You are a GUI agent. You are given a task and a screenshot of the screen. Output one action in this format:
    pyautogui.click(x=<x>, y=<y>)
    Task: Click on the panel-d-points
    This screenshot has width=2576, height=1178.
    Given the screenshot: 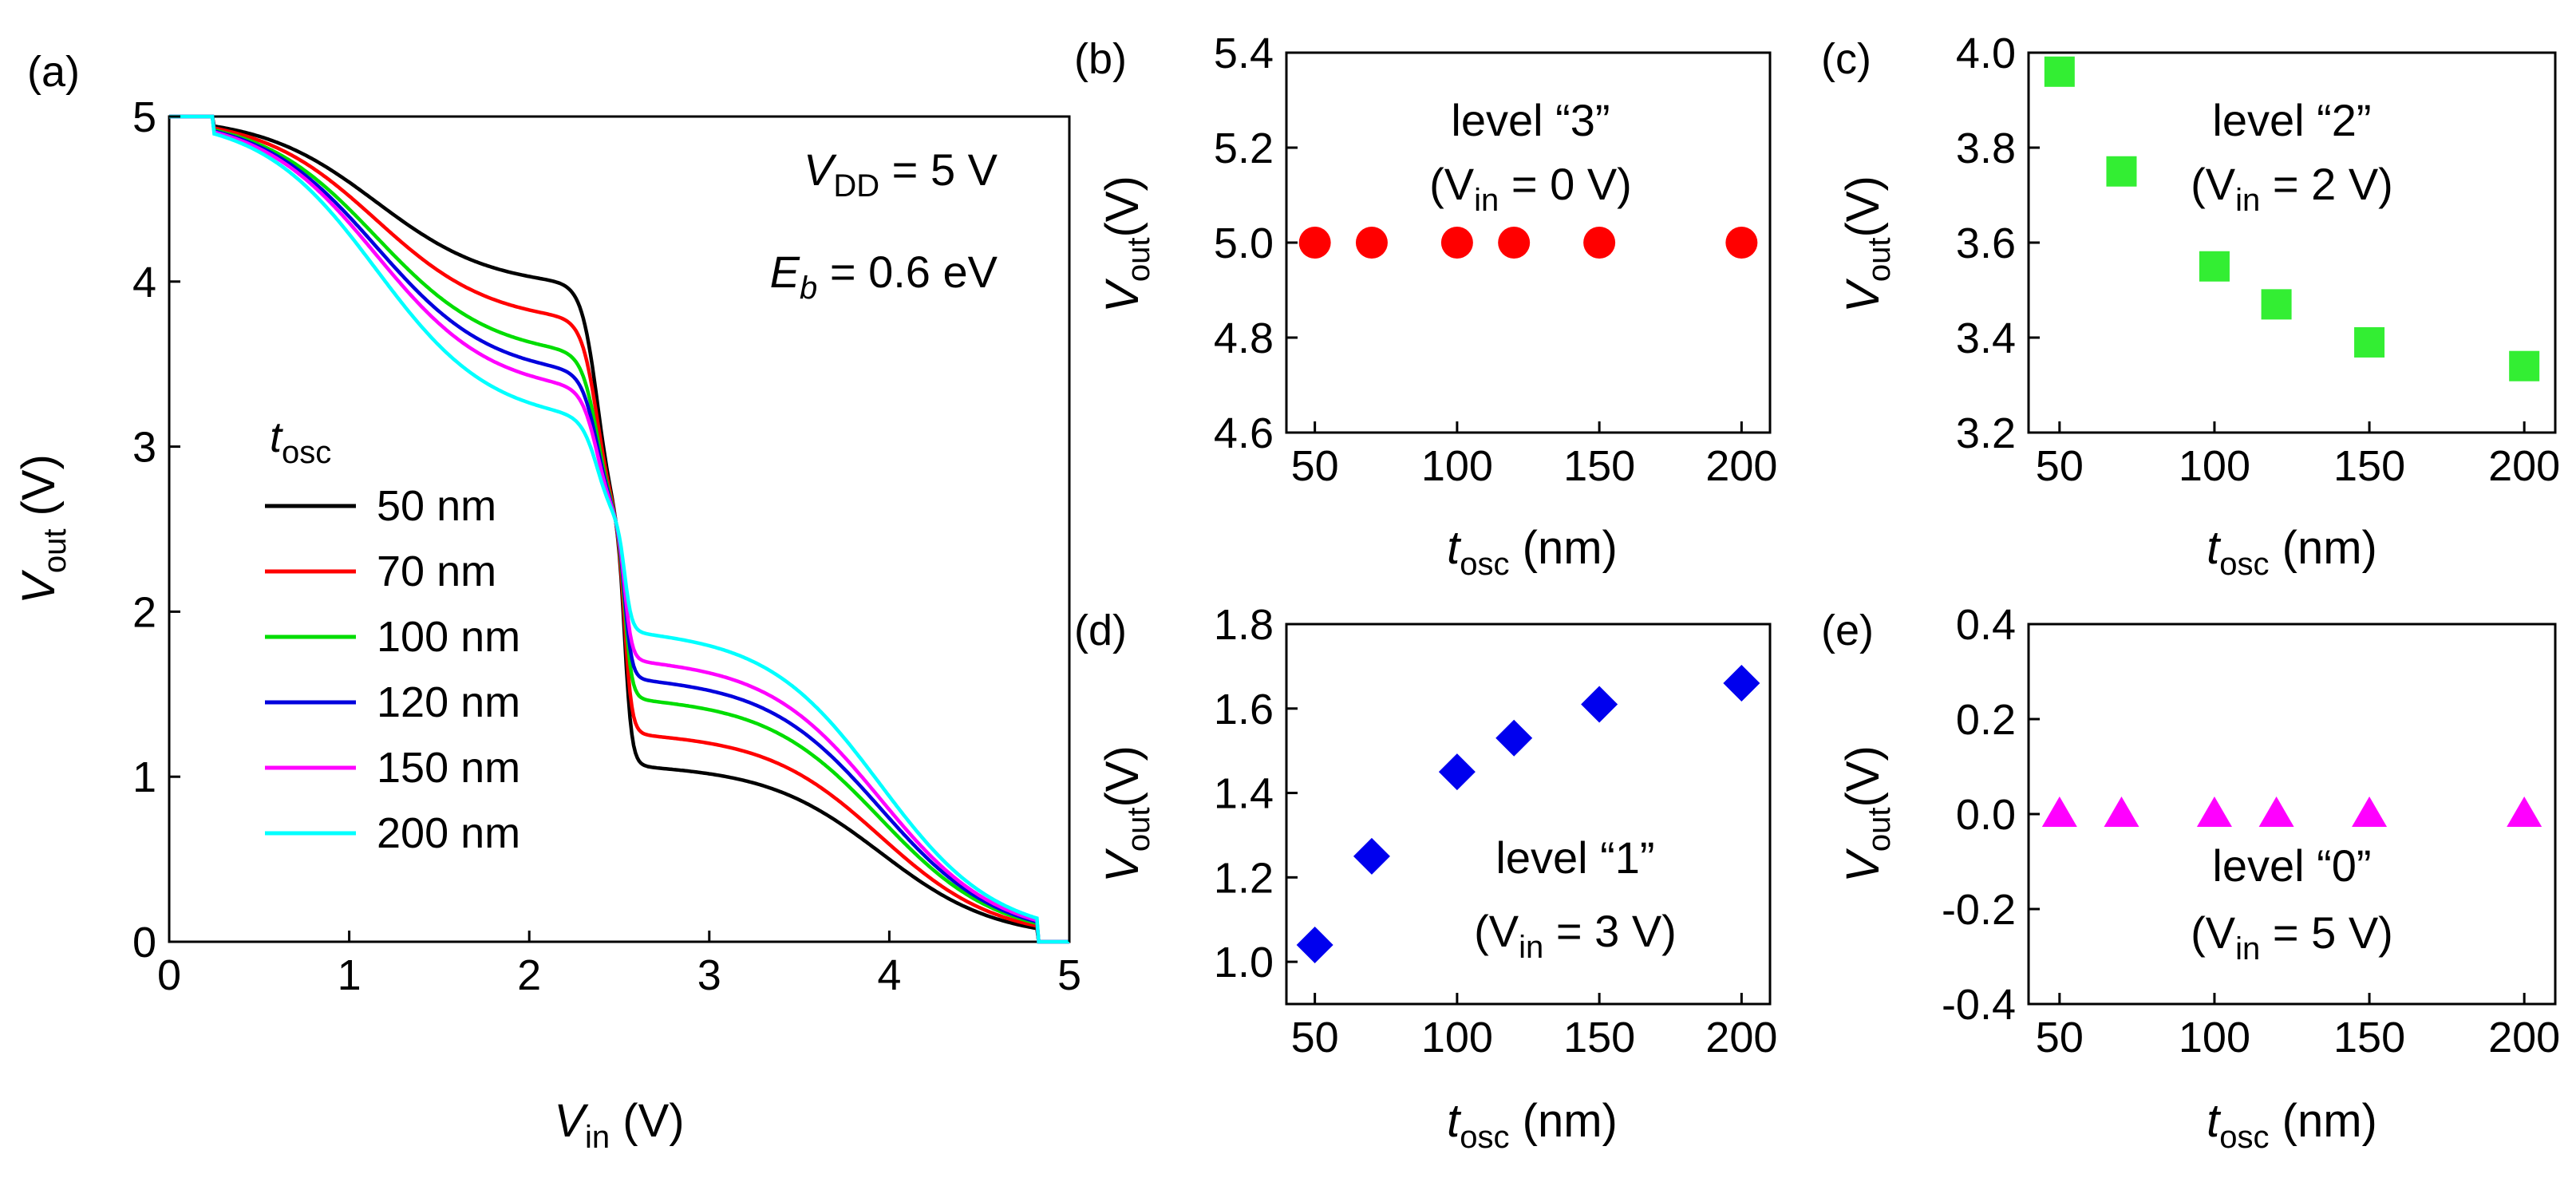 What is the action you would take?
    pyautogui.click(x=1528, y=814)
    